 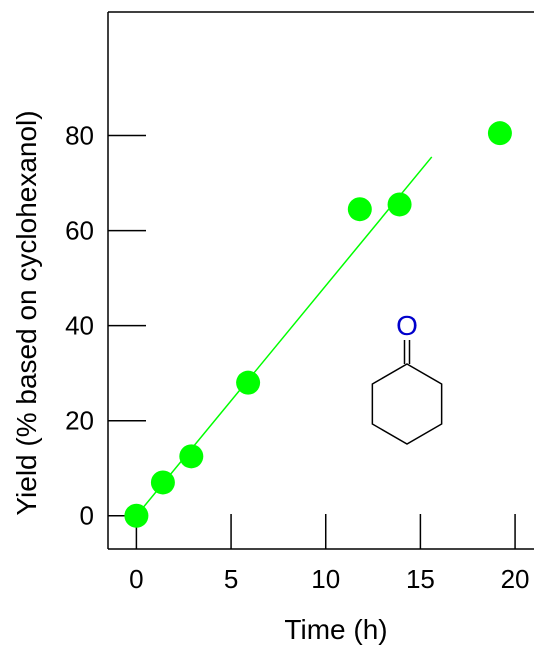 I want to click on x-tick-label: 5, so click(x=231, y=579).